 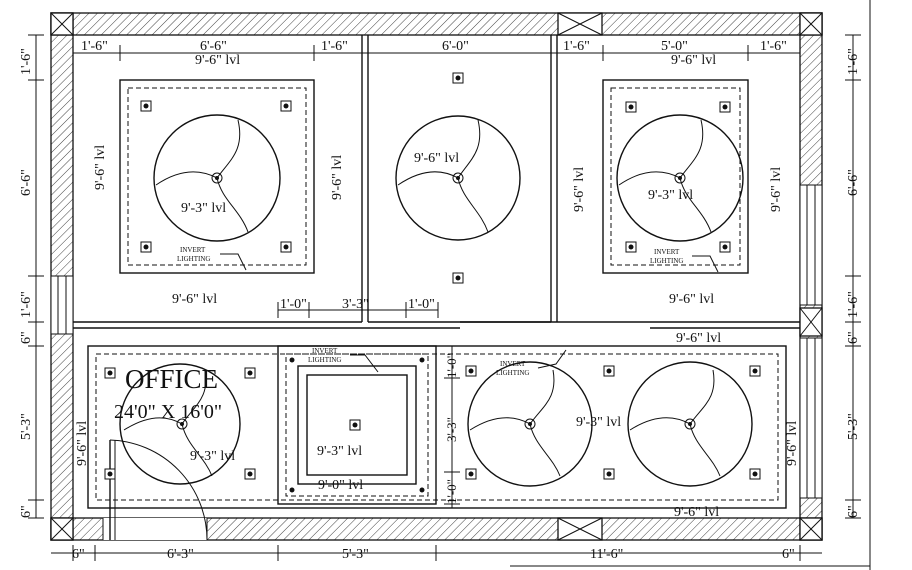 What do you see at coordinates (339, 451) in the screenshot?
I see `level-label-o-center: 9'-3" lvl` at bounding box center [339, 451].